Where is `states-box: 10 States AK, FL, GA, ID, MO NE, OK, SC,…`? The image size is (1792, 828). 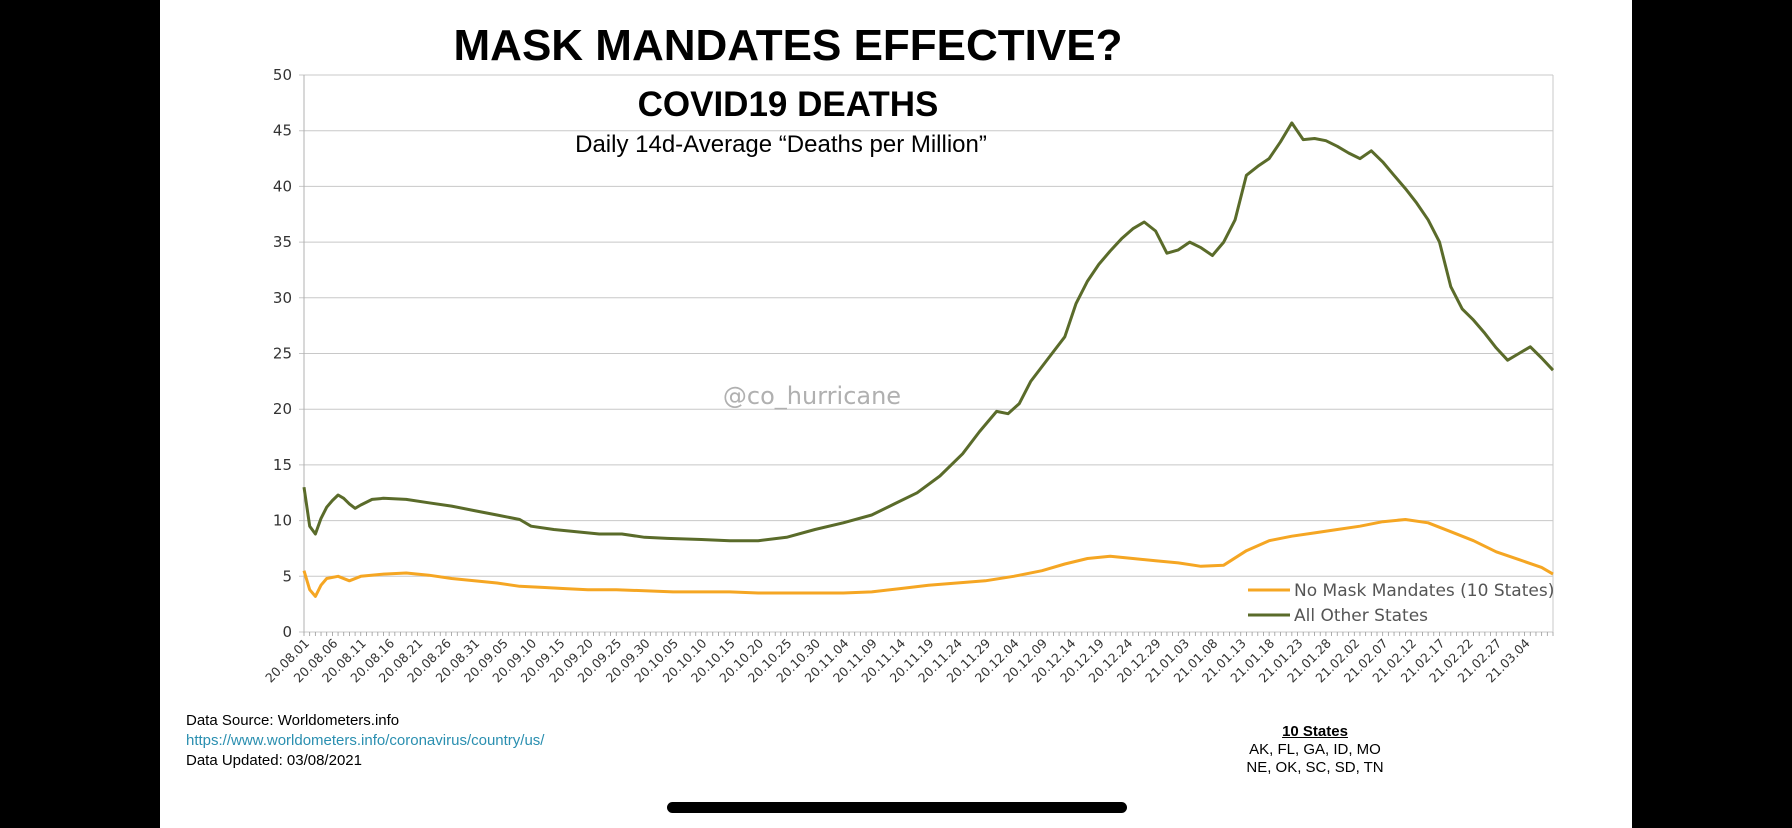
states-box: 10 States AK, FL, GA, ID, MO NE, OK, SC,… is located at coordinates (1315, 750).